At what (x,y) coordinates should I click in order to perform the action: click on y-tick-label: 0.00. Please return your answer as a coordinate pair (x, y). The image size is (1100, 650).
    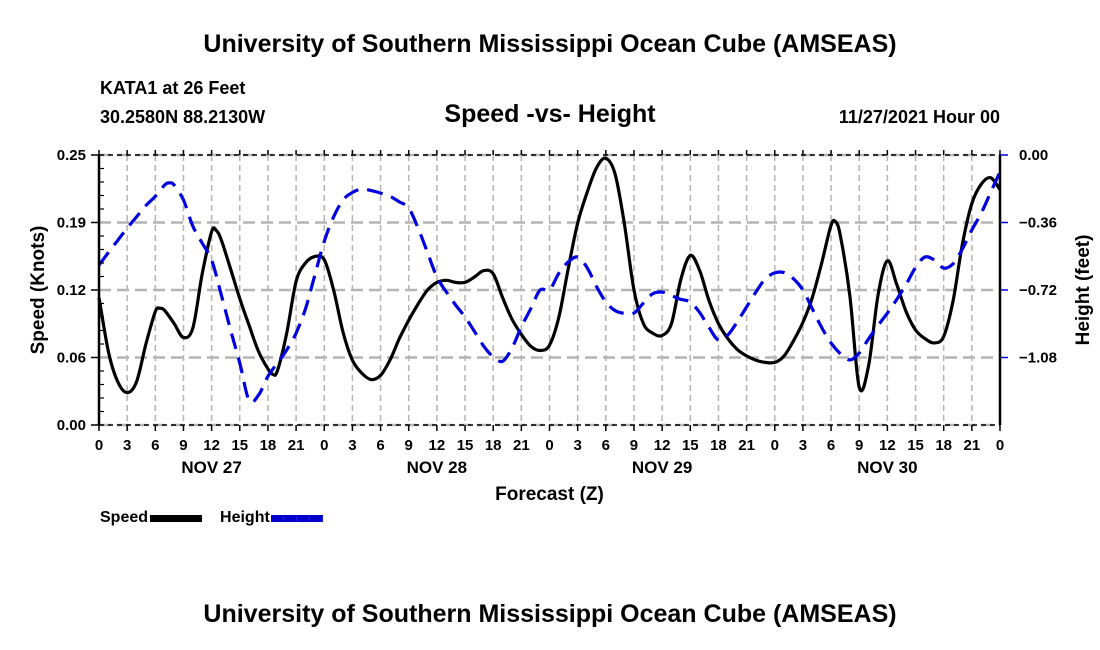
    Looking at the image, I should click on (71, 425).